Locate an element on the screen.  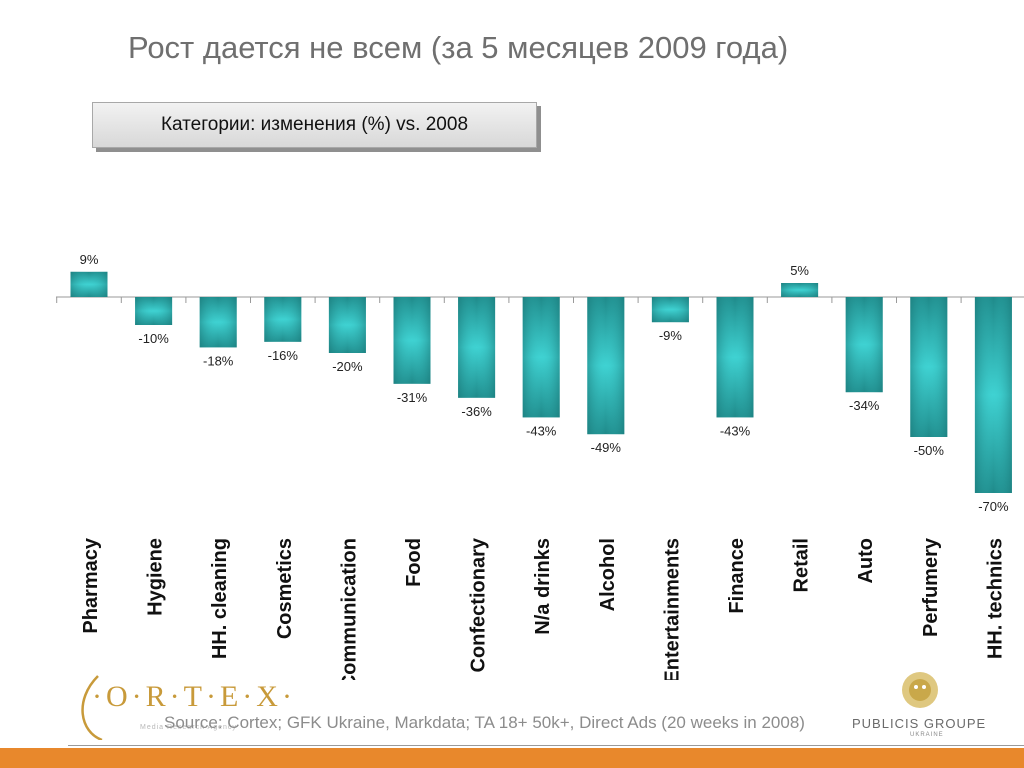
cortex-logo: ·O·R·T·E·X· Media Research Agency is located at coordinates (186, 705).